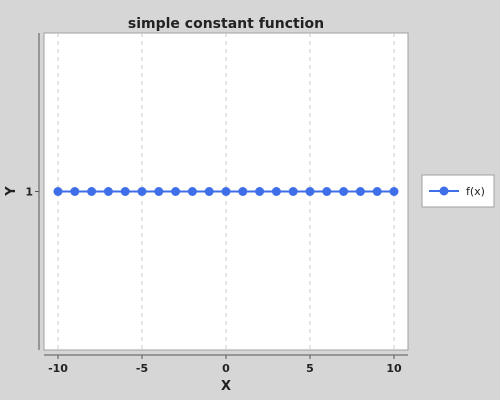  What do you see at coordinates (458, 191) in the screenshot?
I see `legend: f(x)` at bounding box center [458, 191].